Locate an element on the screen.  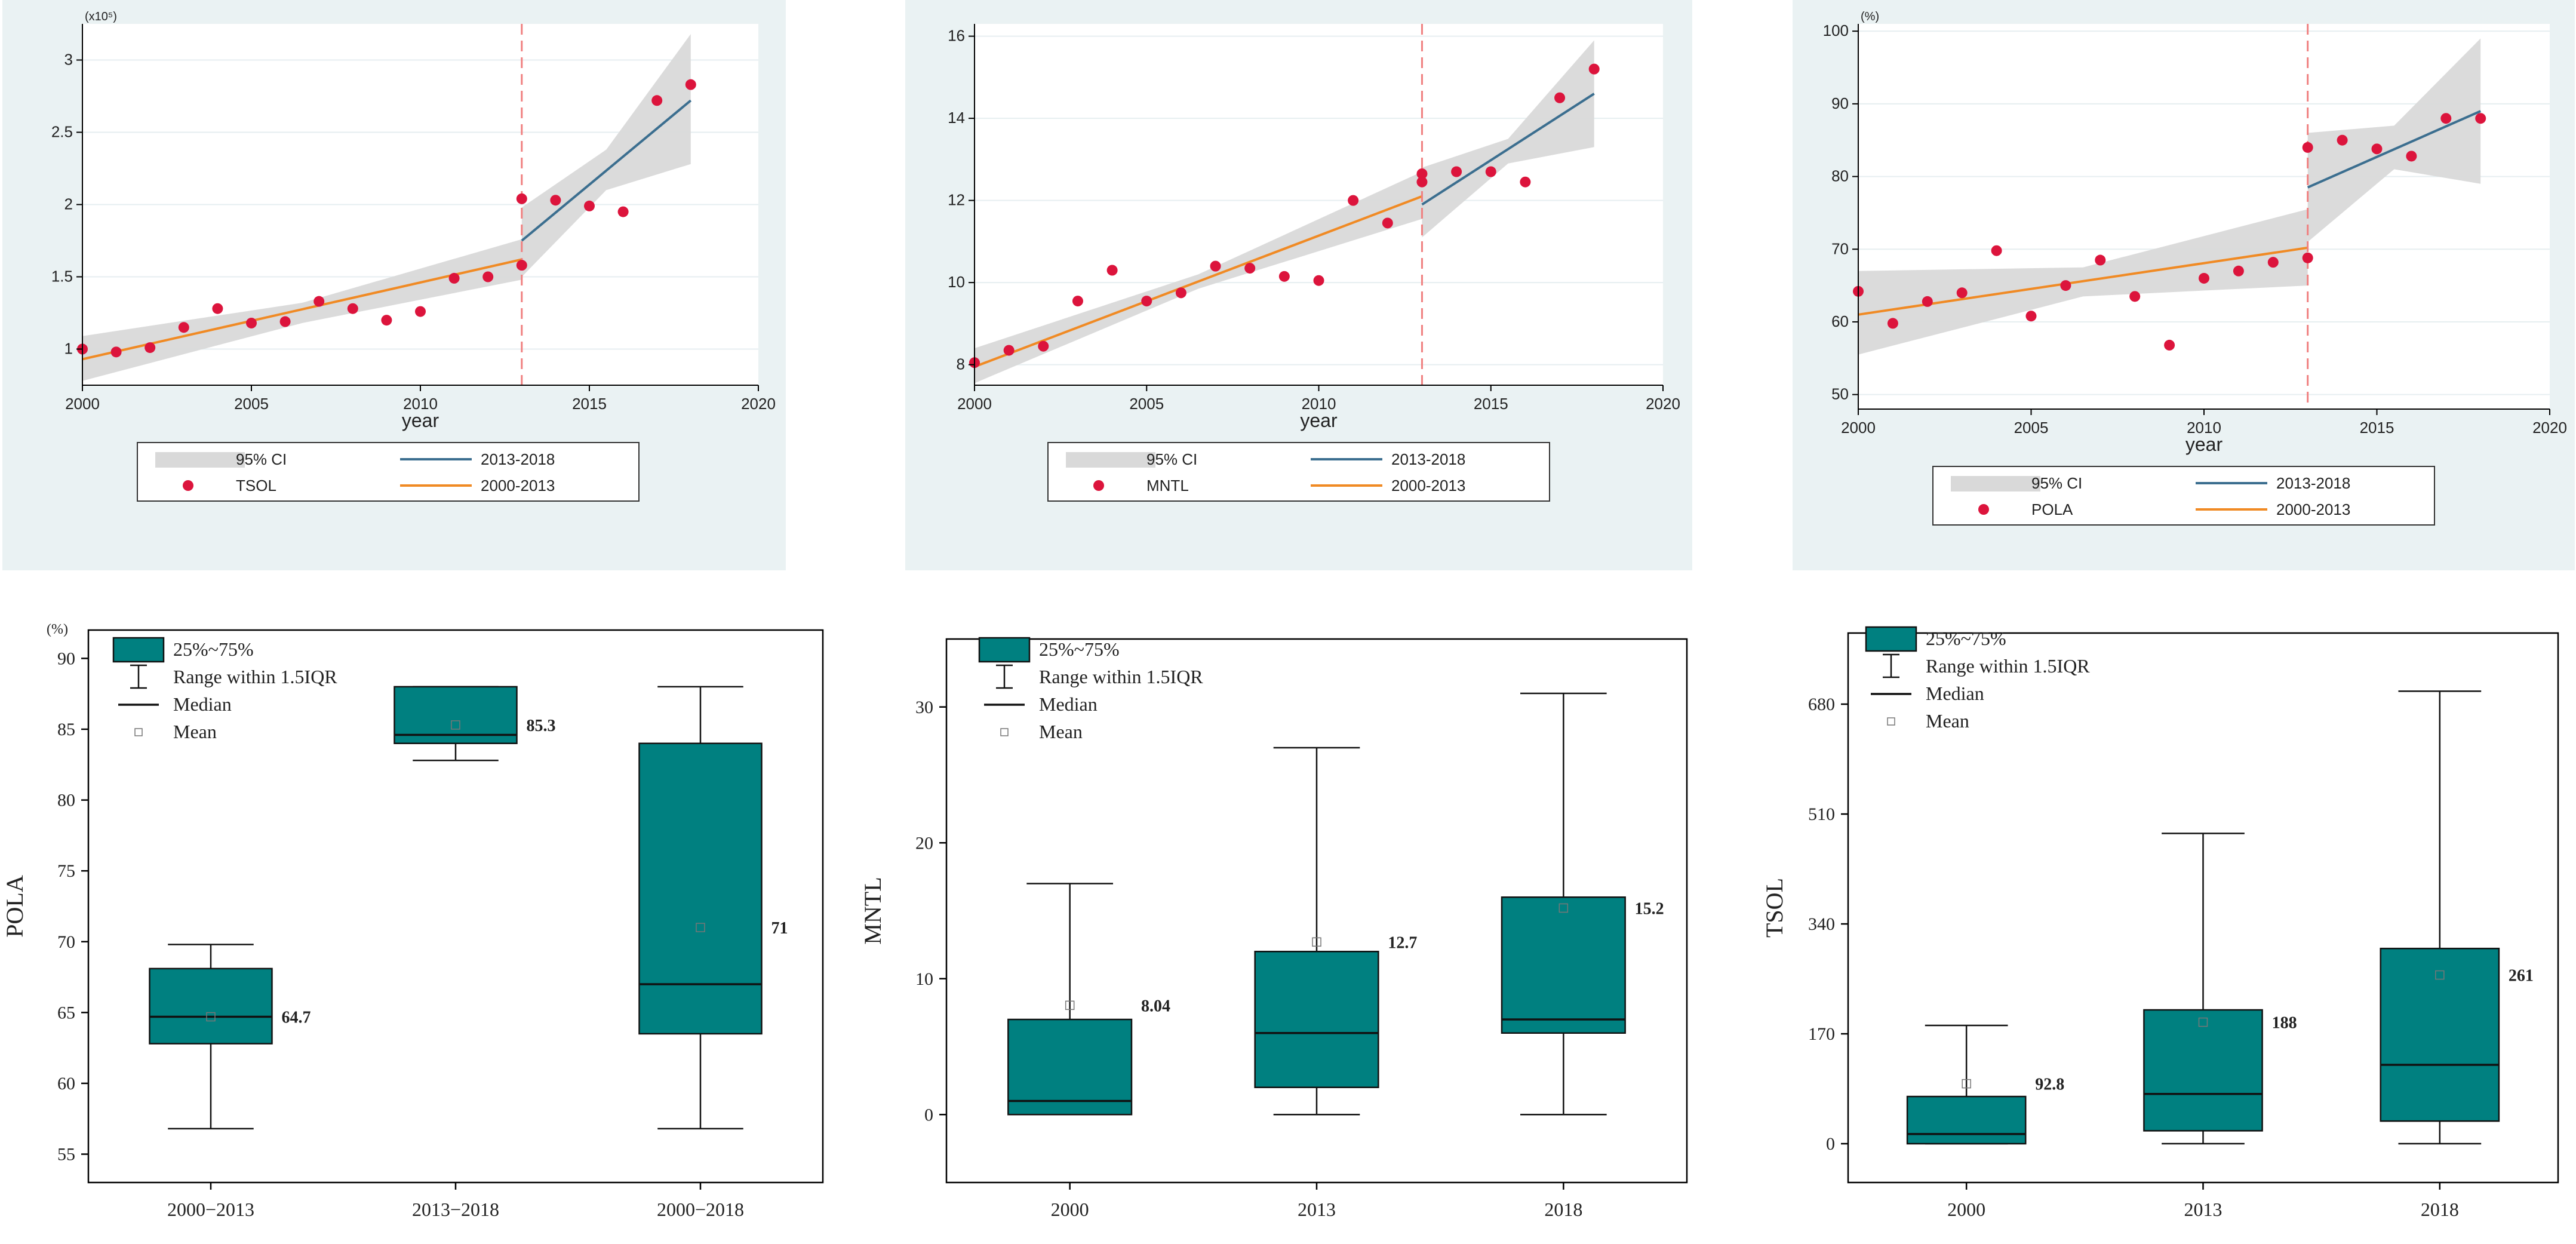
y-tick-label: 340 is located at coordinates (1821, 924).